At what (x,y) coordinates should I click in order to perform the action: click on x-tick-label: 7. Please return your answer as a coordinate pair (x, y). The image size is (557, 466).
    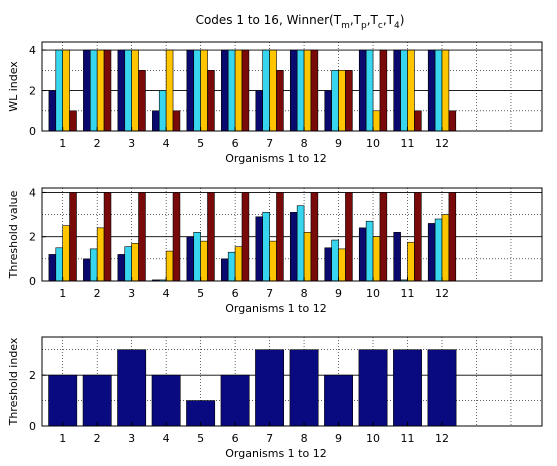
    Looking at the image, I should click on (269, 293).